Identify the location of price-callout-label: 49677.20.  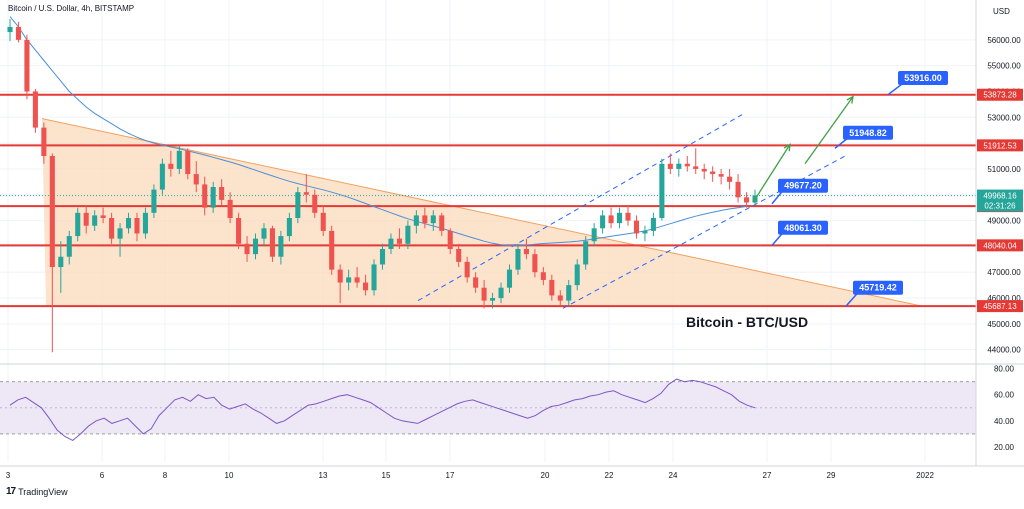
(803, 186).